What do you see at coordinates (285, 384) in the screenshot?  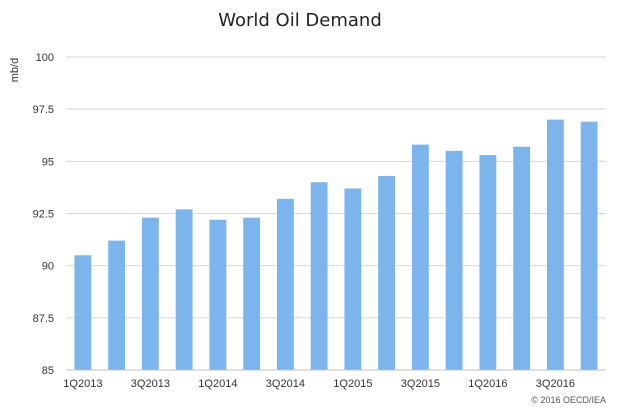 I see `x-tick-label: 3Q2014` at bounding box center [285, 384].